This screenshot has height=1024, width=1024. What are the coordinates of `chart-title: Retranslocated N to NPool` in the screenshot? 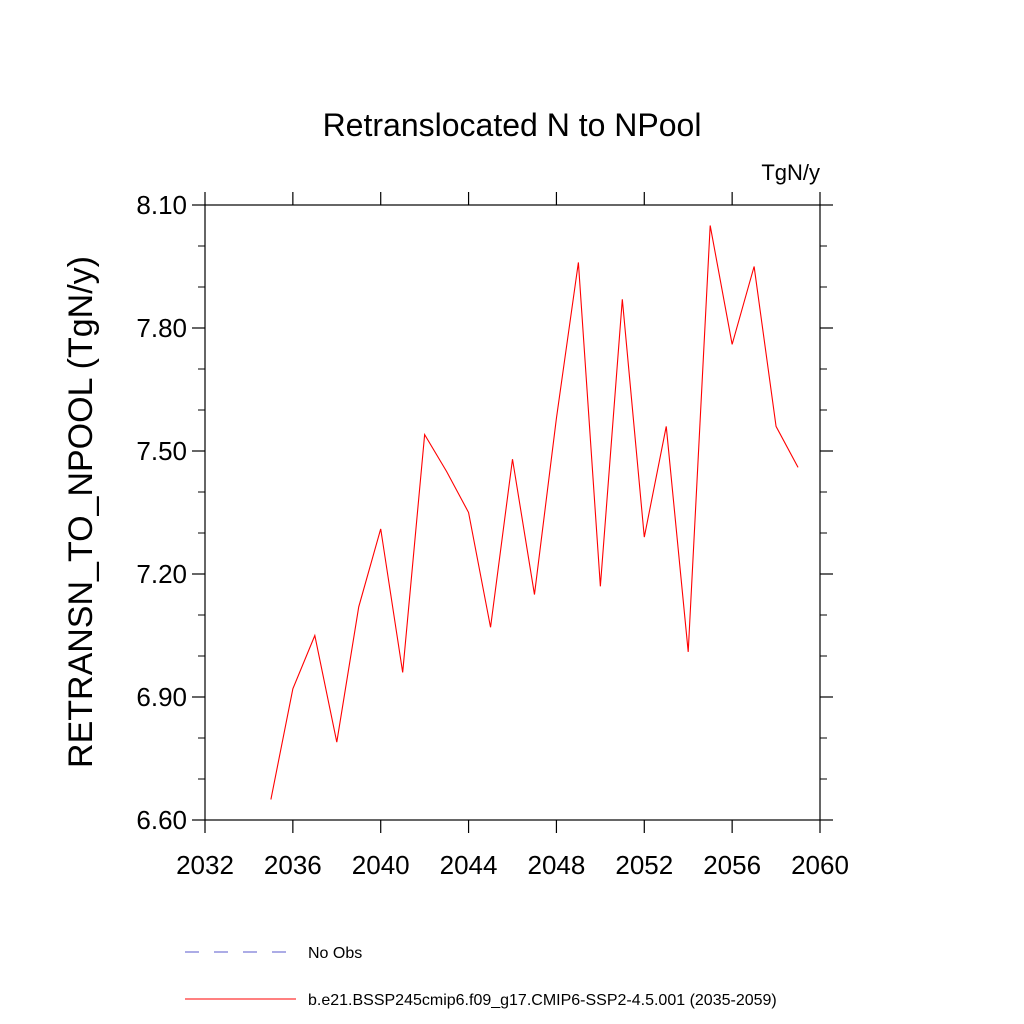 It's located at (512, 125).